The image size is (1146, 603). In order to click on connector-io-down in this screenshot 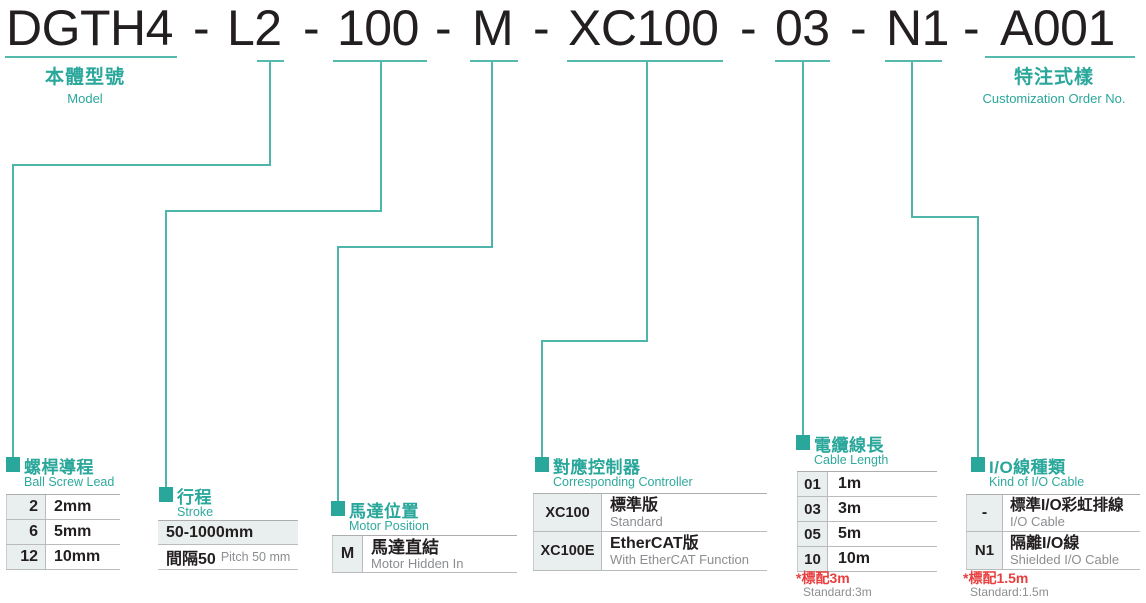, I will do `click(978, 336)`.